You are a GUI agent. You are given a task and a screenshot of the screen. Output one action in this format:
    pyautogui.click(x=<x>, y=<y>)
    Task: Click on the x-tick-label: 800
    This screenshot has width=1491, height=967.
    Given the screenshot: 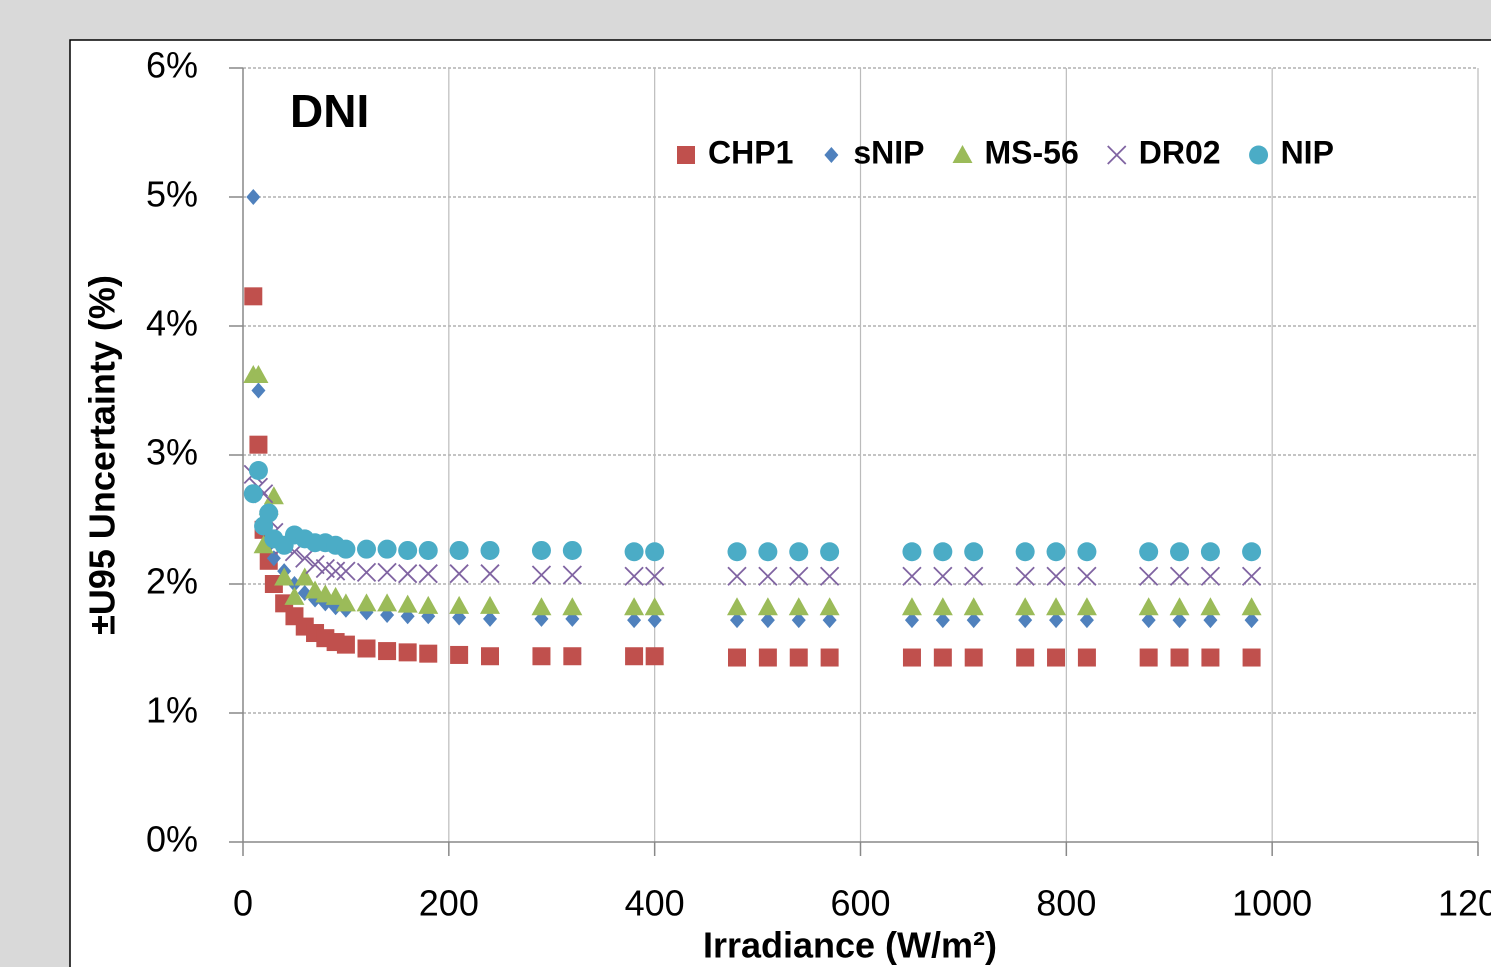 What is the action you would take?
    pyautogui.click(x=1066, y=903)
    